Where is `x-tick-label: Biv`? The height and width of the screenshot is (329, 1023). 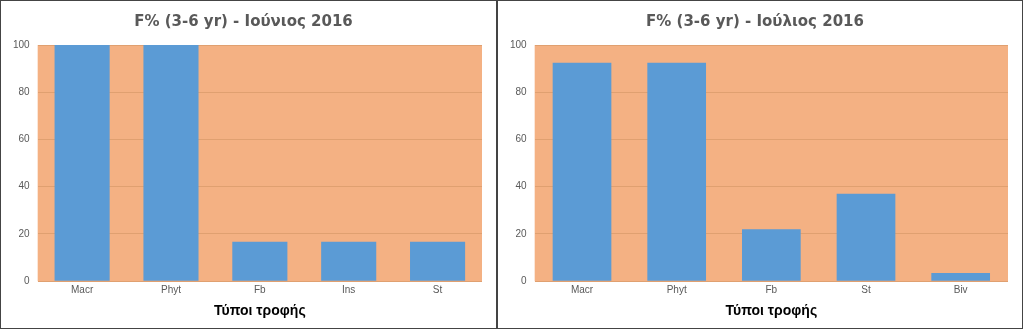
x-tick-label: Biv is located at coordinates (960, 289).